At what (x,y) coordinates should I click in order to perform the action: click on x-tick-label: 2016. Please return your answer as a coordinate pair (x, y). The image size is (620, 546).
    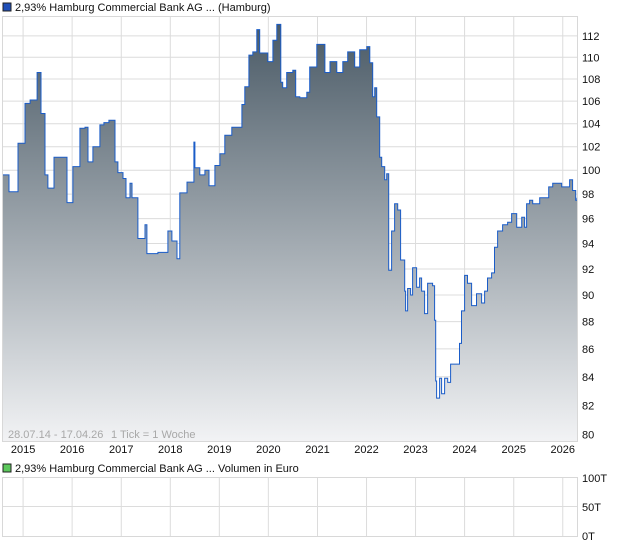
    Looking at the image, I should click on (72, 450).